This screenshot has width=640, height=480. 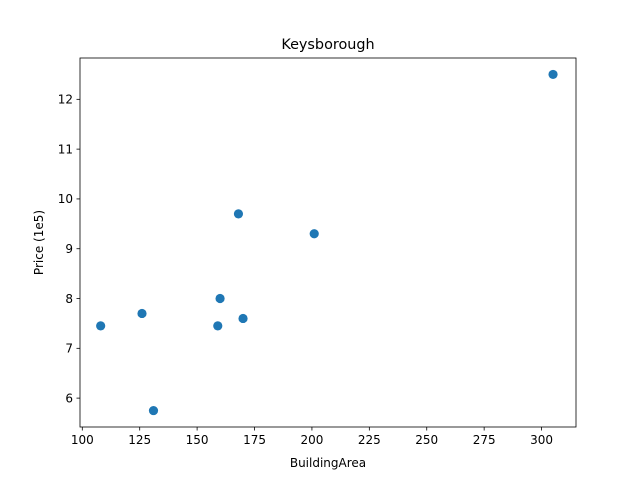 I want to click on x-tick-label: 200, so click(x=311, y=440).